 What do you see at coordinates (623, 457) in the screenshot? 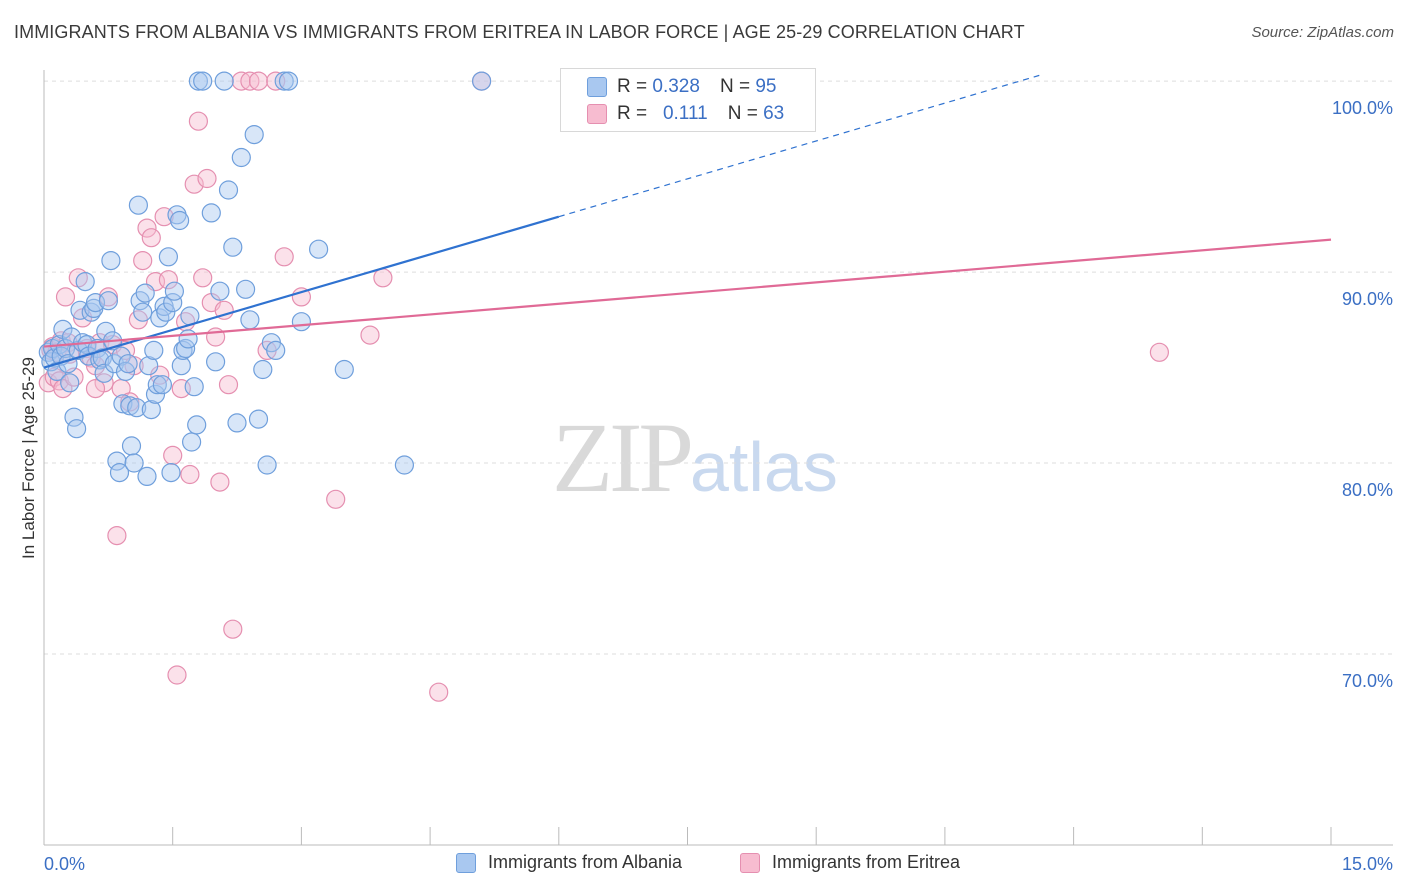
I see `watermark-zip: ZIP` at bounding box center [623, 457].